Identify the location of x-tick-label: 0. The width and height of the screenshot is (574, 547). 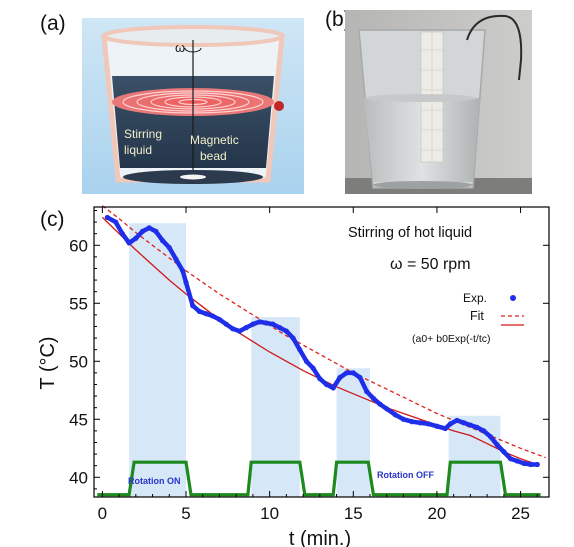
(102, 513).